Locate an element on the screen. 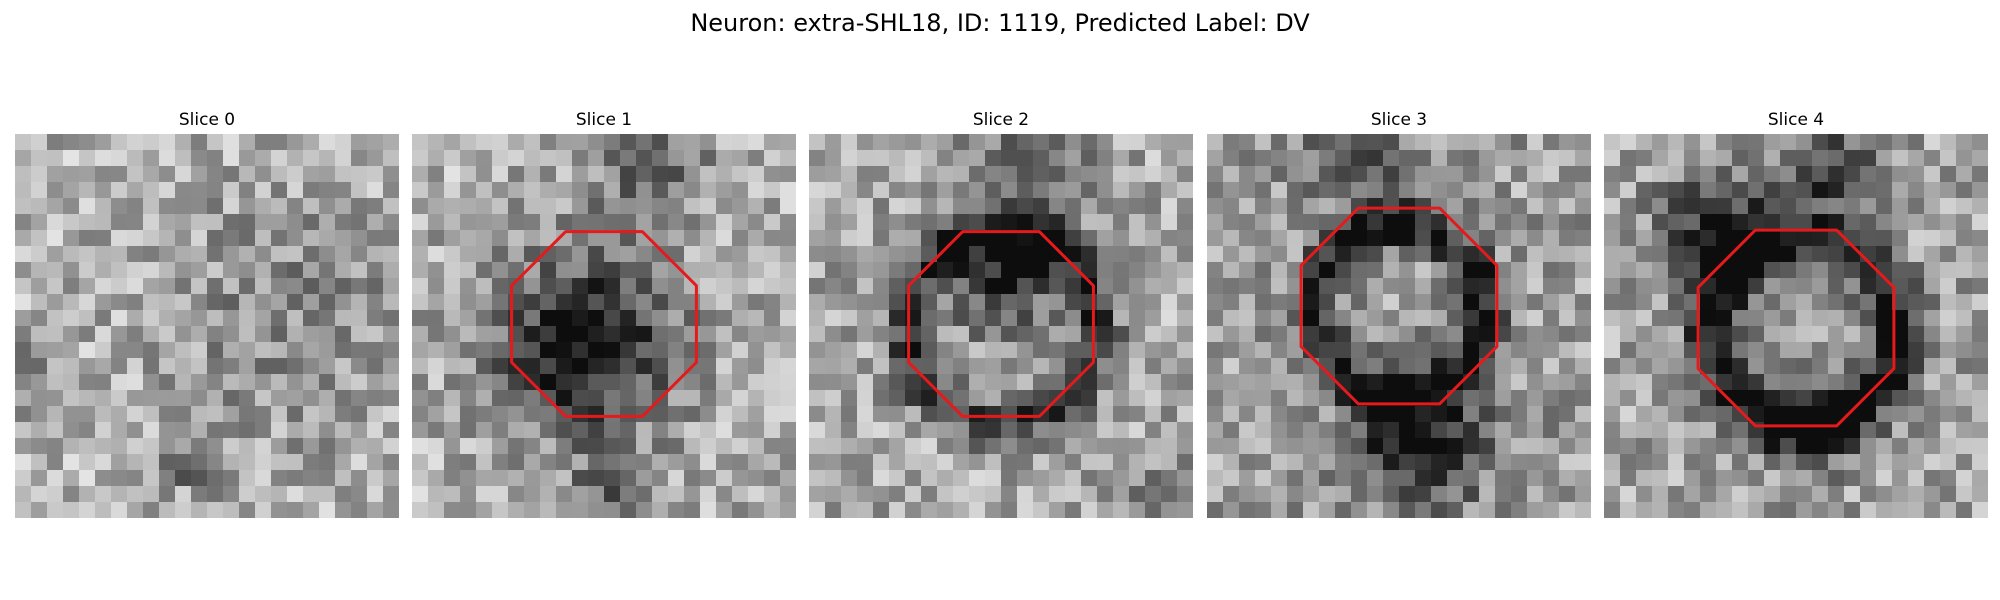 The width and height of the screenshot is (2000, 600). slice-panel-1: Slice 1 is located at coordinates (604, 313).